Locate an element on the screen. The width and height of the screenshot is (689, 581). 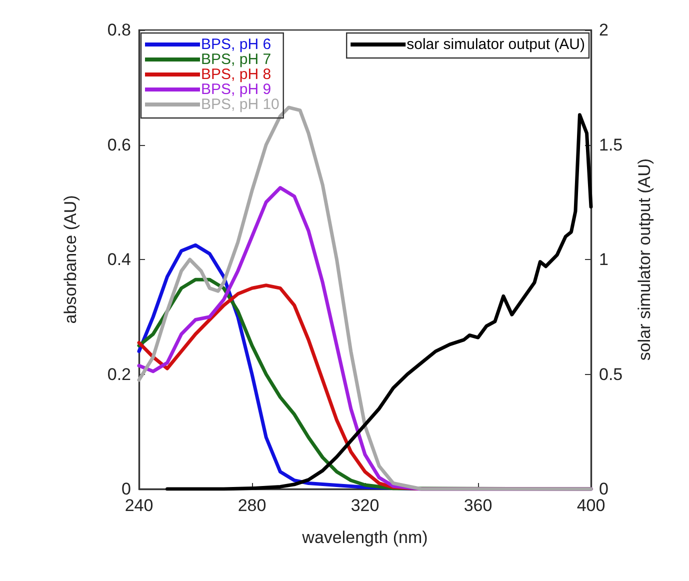
legend-label: BPS, pH 10 is located at coordinates (240, 104).